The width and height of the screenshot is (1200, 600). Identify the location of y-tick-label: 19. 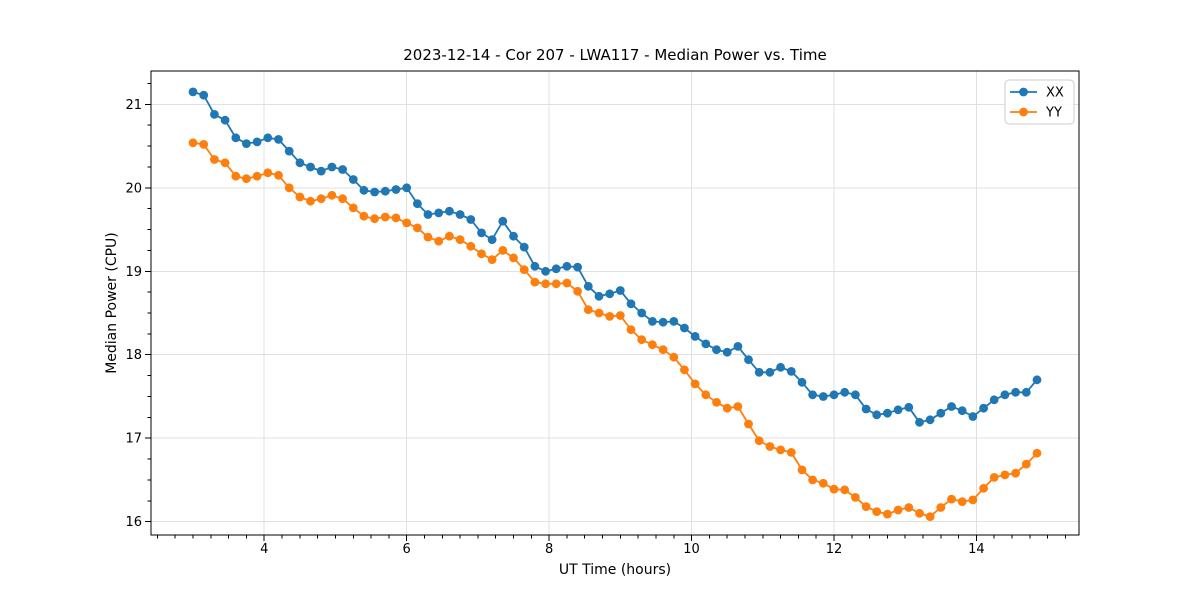
(133, 272).